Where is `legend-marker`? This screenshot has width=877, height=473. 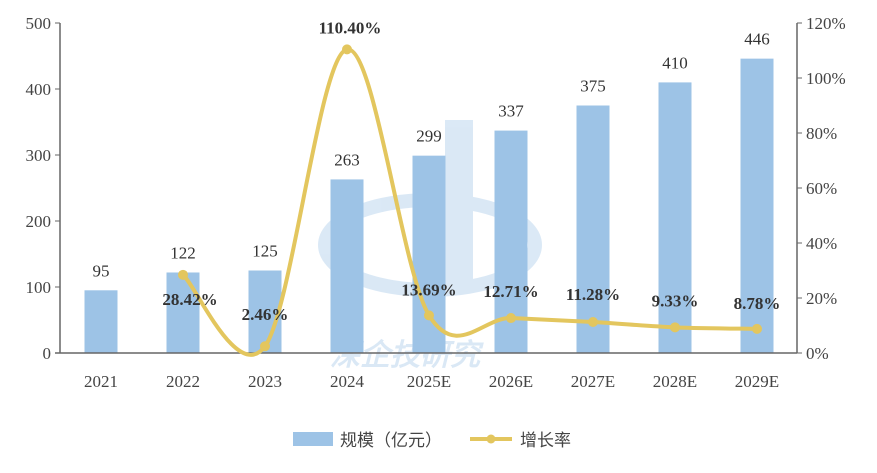 legend-marker is located at coordinates (491, 439).